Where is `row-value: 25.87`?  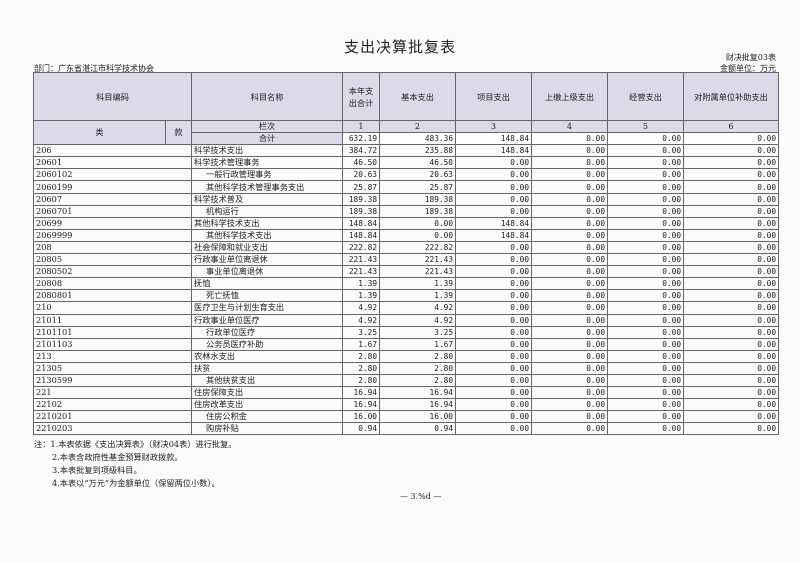 row-value: 25.87 is located at coordinates (361, 187).